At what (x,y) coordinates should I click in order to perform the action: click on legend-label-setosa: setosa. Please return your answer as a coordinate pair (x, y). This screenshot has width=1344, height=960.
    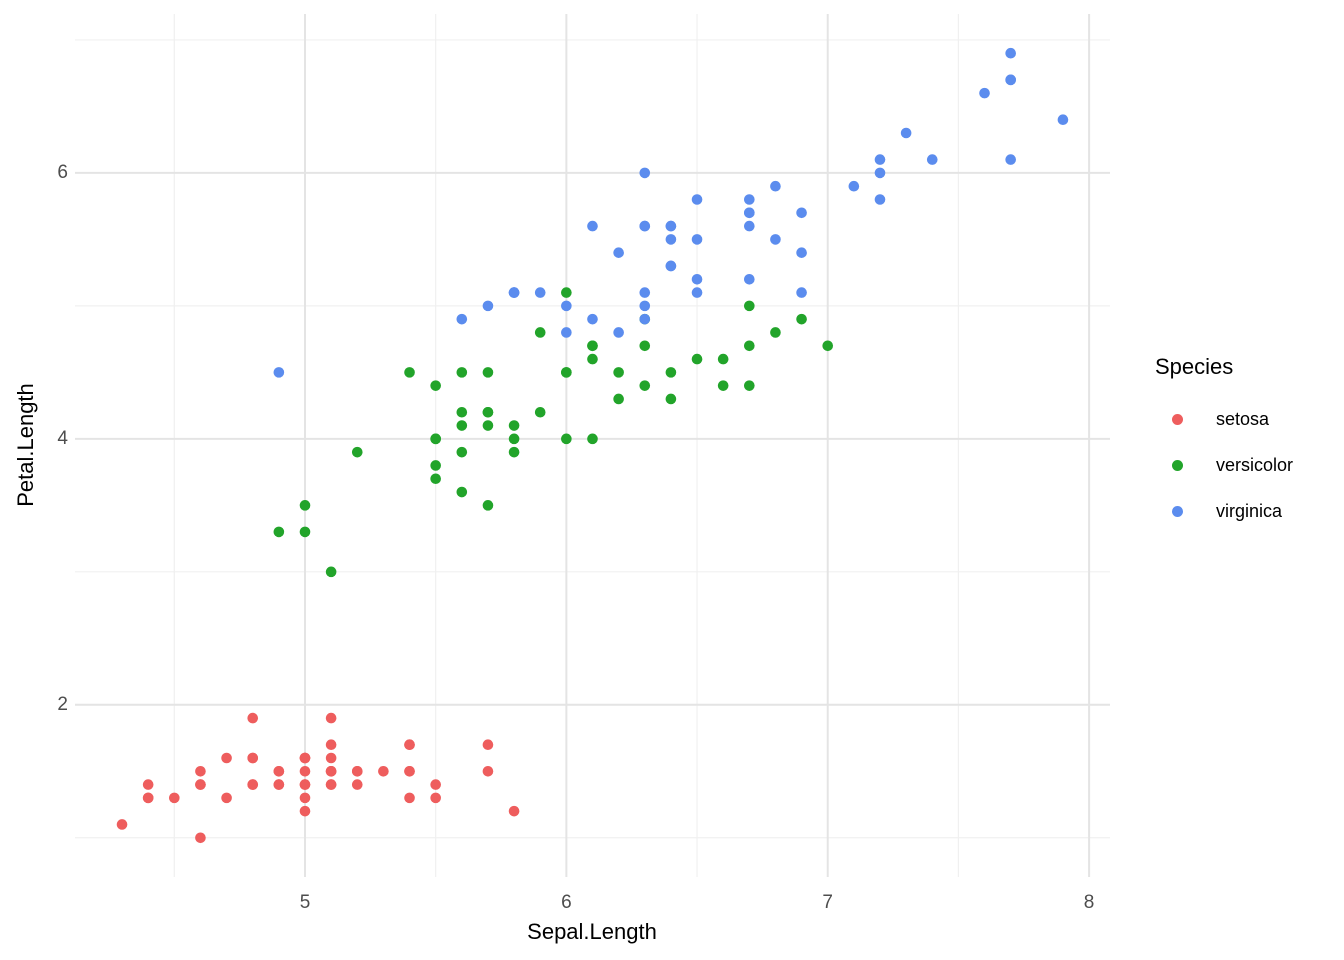
    Looking at the image, I should click on (1243, 418).